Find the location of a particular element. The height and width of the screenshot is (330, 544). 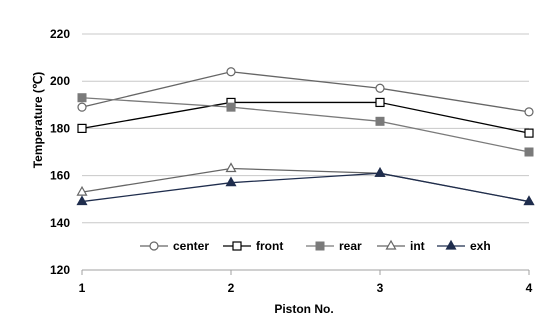

legend-item-front: front is located at coordinates (253, 246).